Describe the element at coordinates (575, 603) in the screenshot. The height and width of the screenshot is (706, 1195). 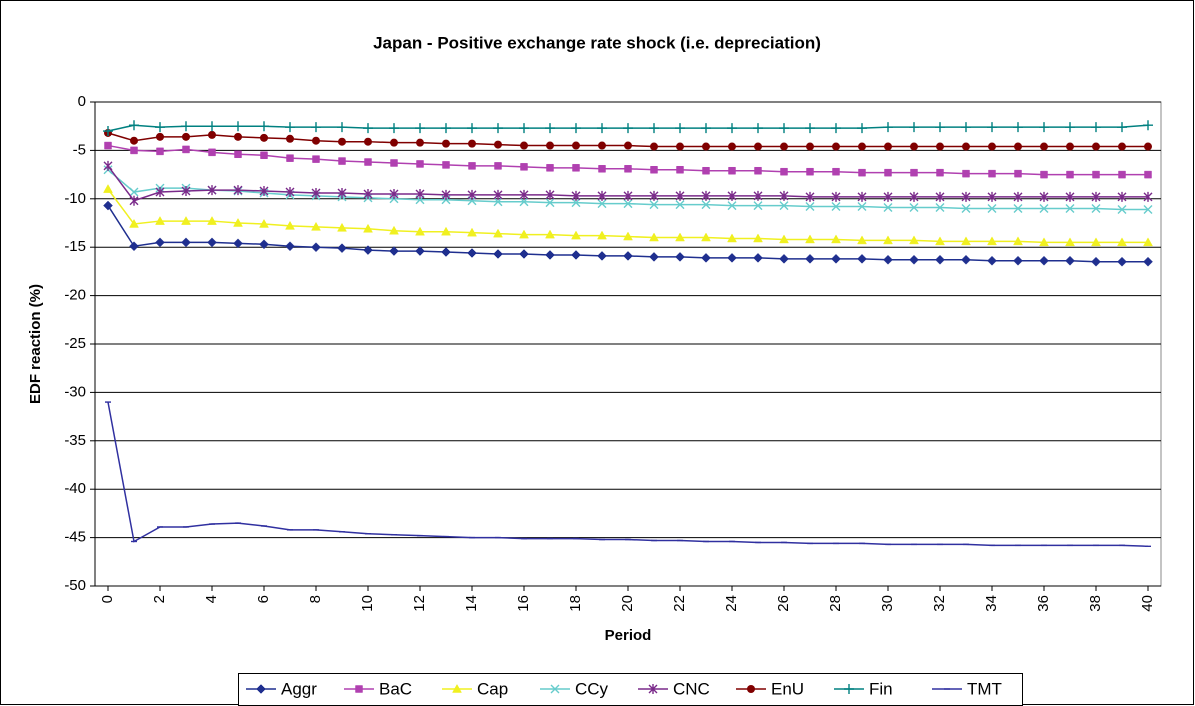
I see `x-tick-label: 18` at that location.